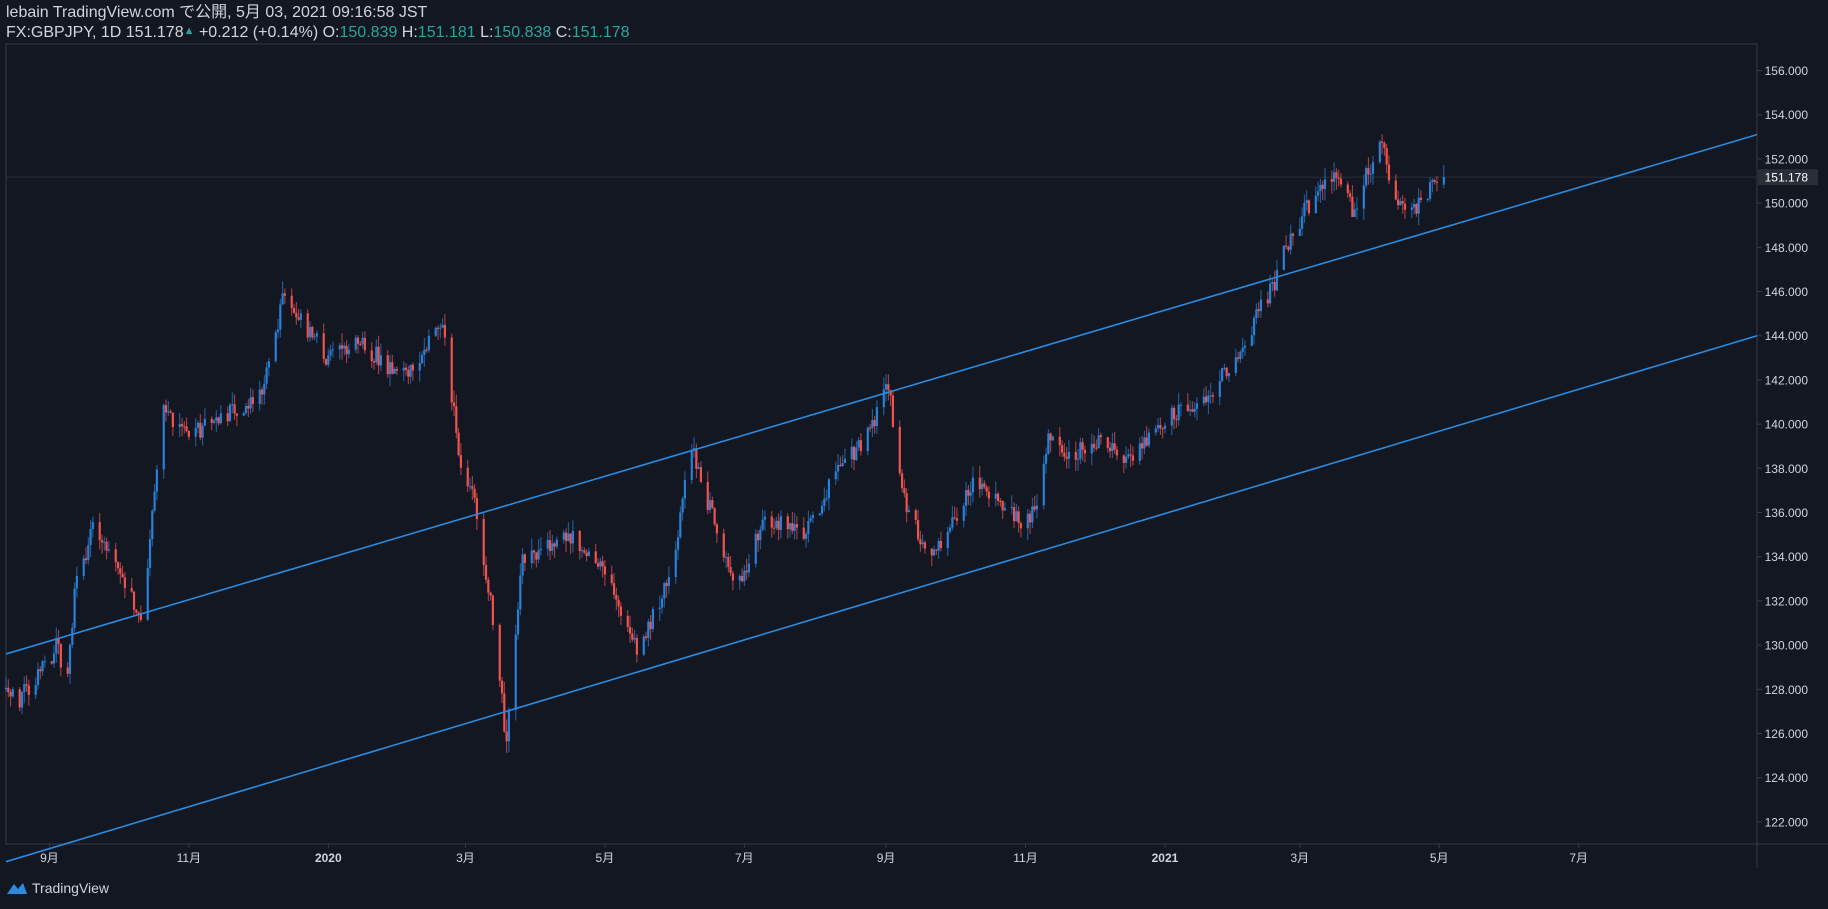 This screenshot has width=1828, height=909. I want to click on time-tick-label: 11月, so click(1025, 858).